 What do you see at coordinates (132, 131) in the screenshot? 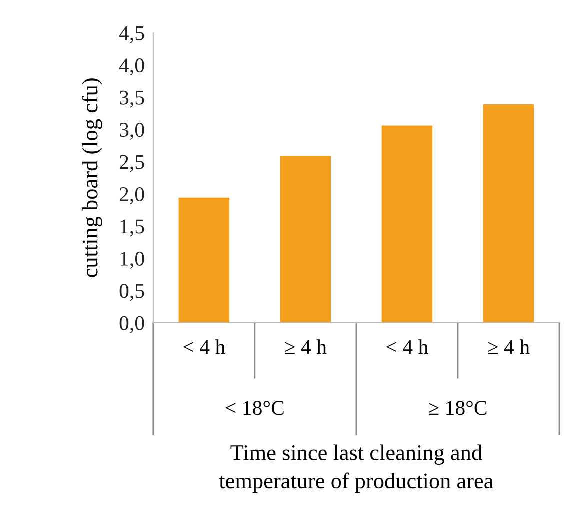
I see `y-tick-label: 3,0` at bounding box center [132, 131].